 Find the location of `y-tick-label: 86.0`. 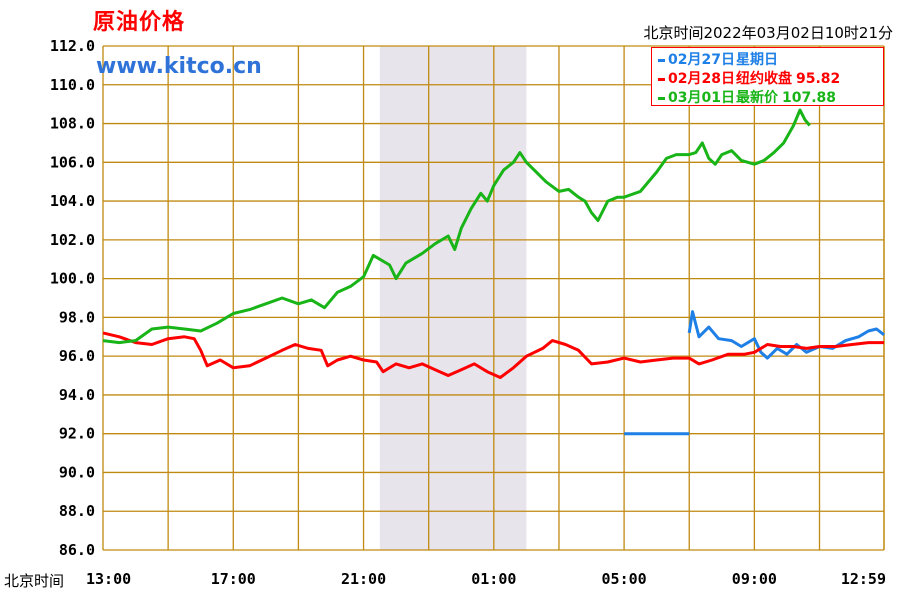

y-tick-label: 86.0 is located at coordinates (77, 550).